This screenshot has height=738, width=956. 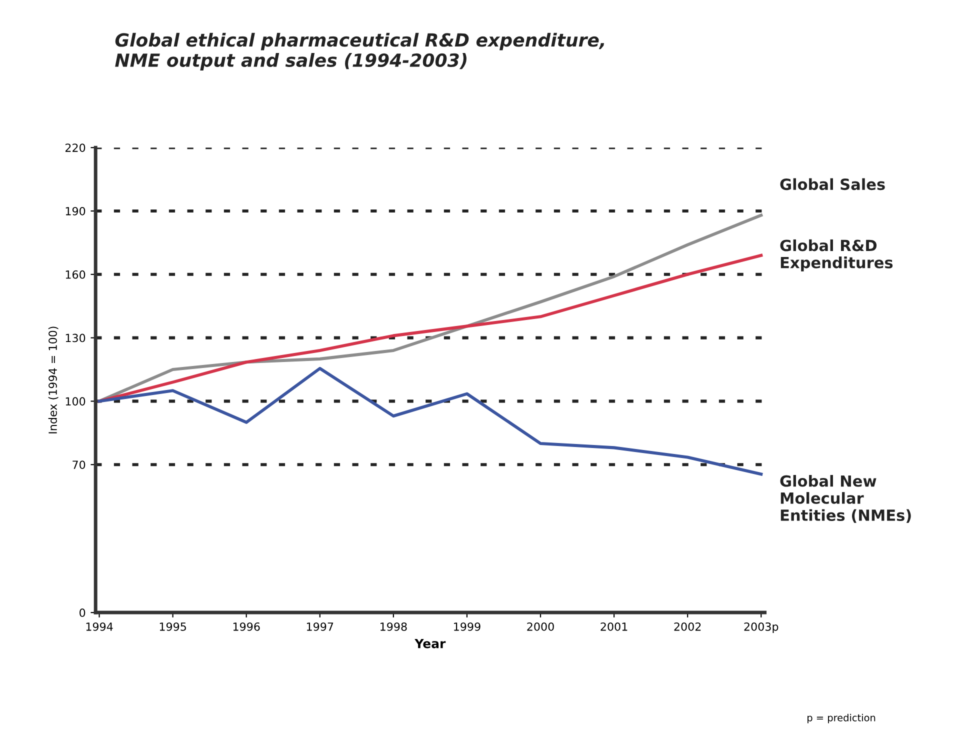 What do you see at coordinates (53, 380) in the screenshot?
I see `y-axis-title: Index (1994 = 100)` at bounding box center [53, 380].